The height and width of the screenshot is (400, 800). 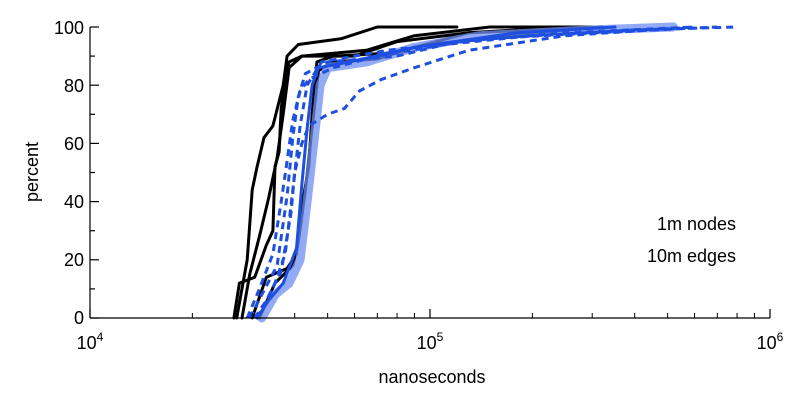 What do you see at coordinates (87, 343) in the screenshot?
I see `x-tick-base-1e4: 10` at bounding box center [87, 343].